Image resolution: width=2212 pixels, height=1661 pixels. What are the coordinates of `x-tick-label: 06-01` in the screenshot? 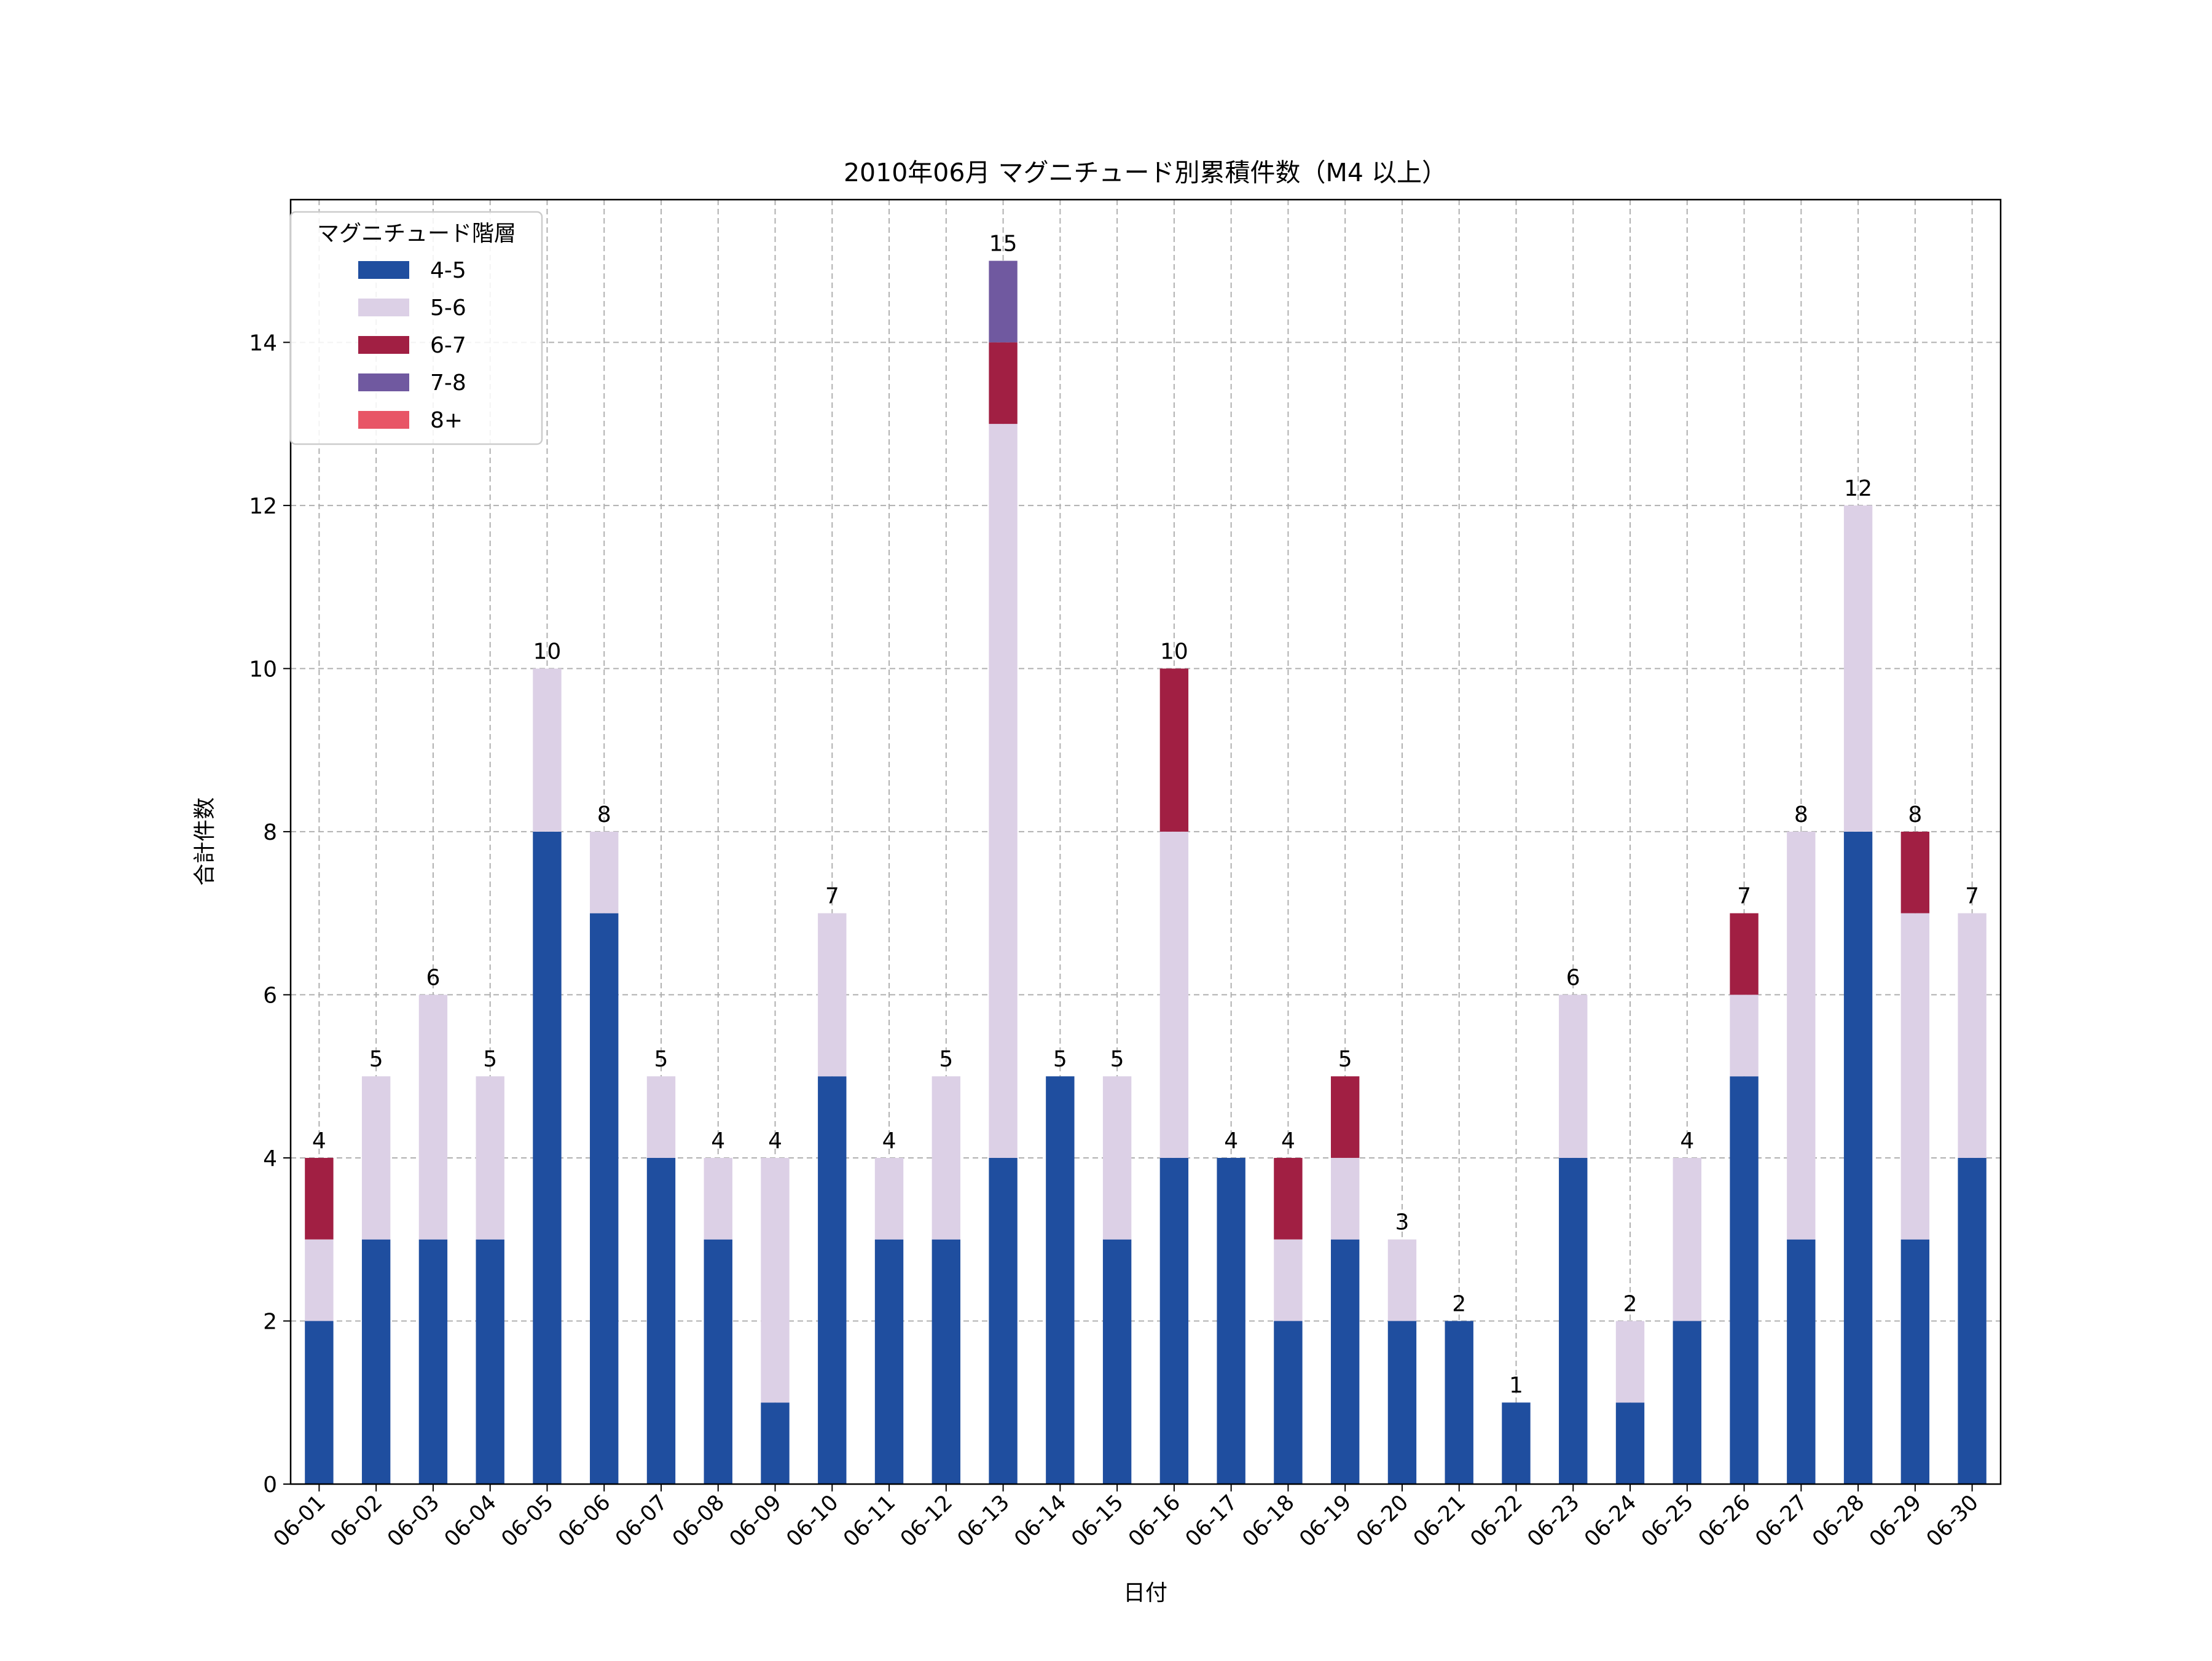 It's located at (300, 1521).